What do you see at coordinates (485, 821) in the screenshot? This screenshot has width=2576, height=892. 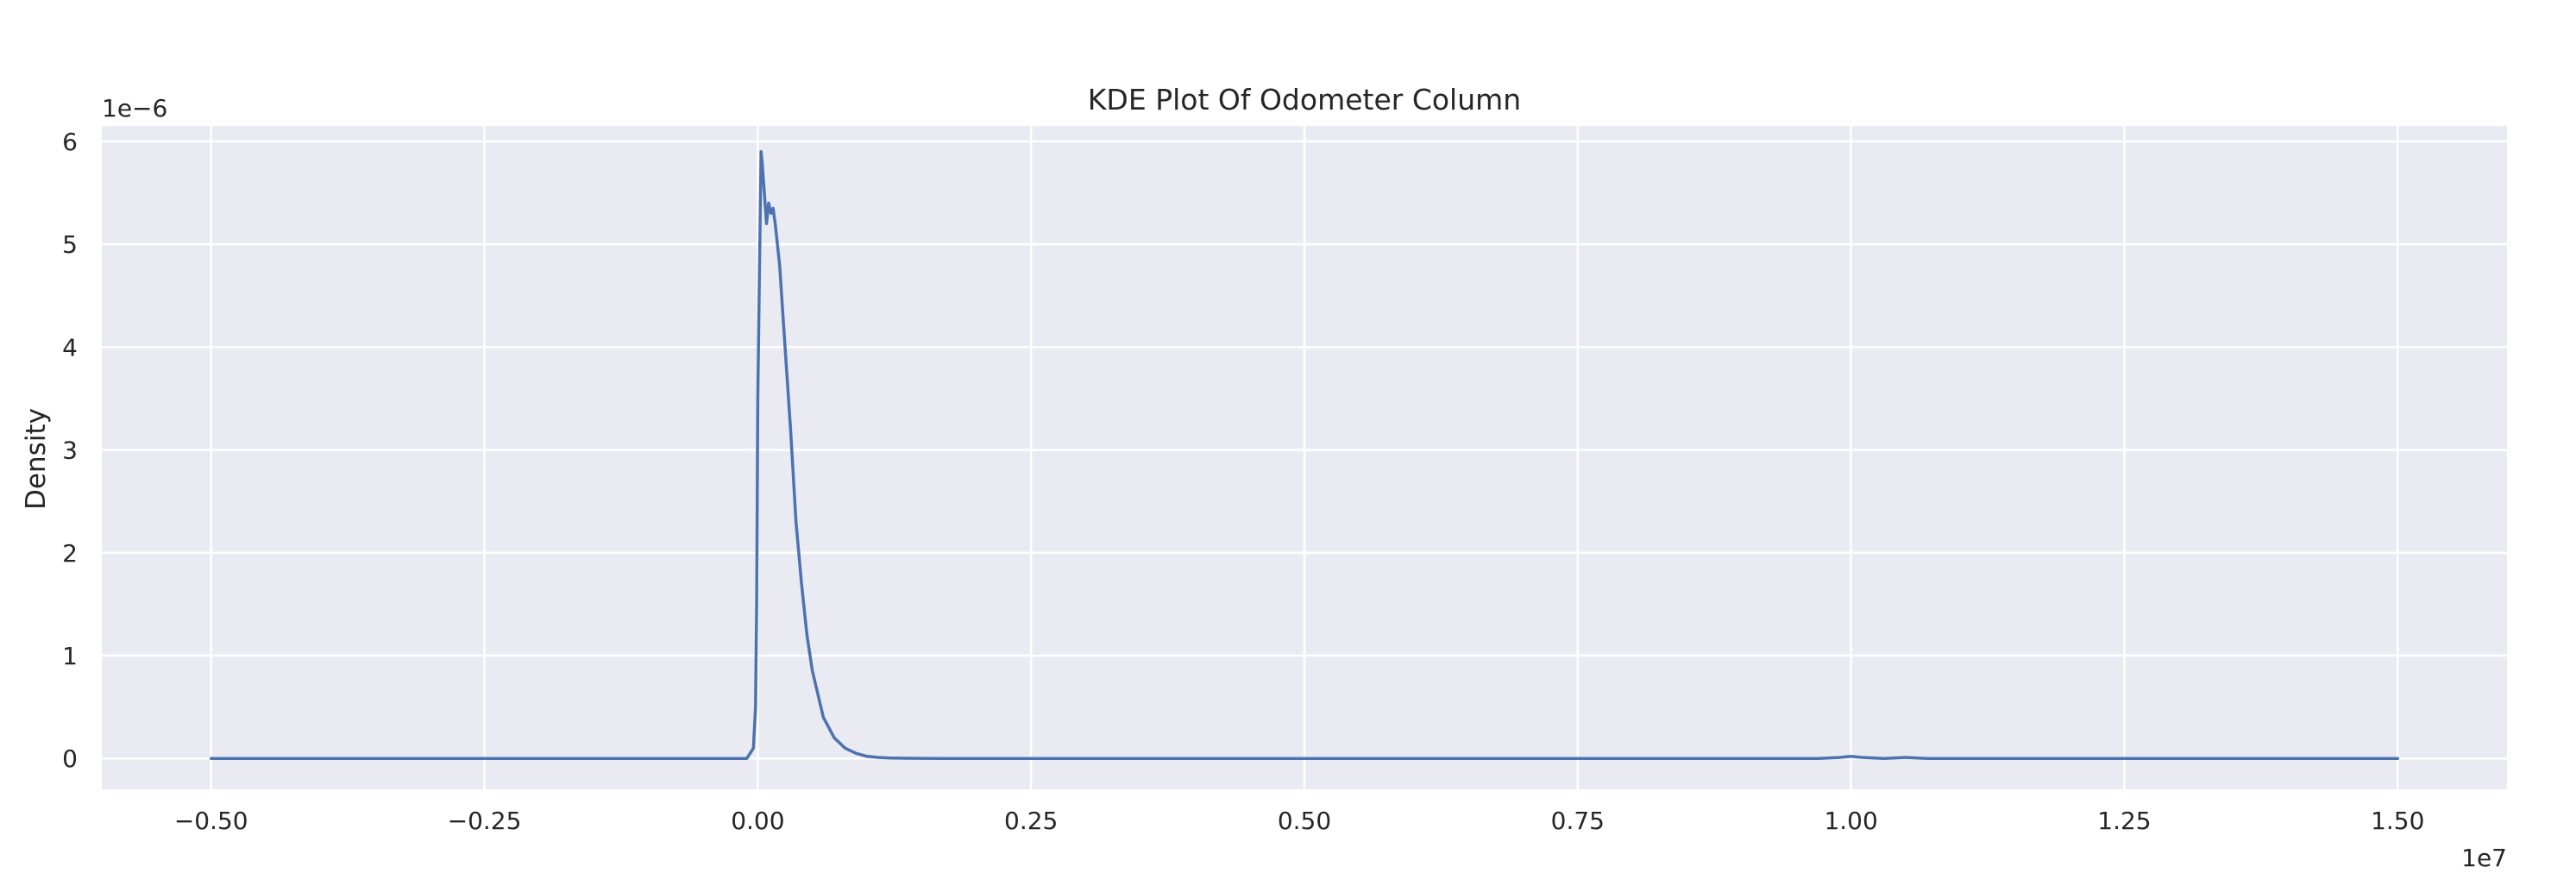 I see `x-tick-label: −0.25` at bounding box center [485, 821].